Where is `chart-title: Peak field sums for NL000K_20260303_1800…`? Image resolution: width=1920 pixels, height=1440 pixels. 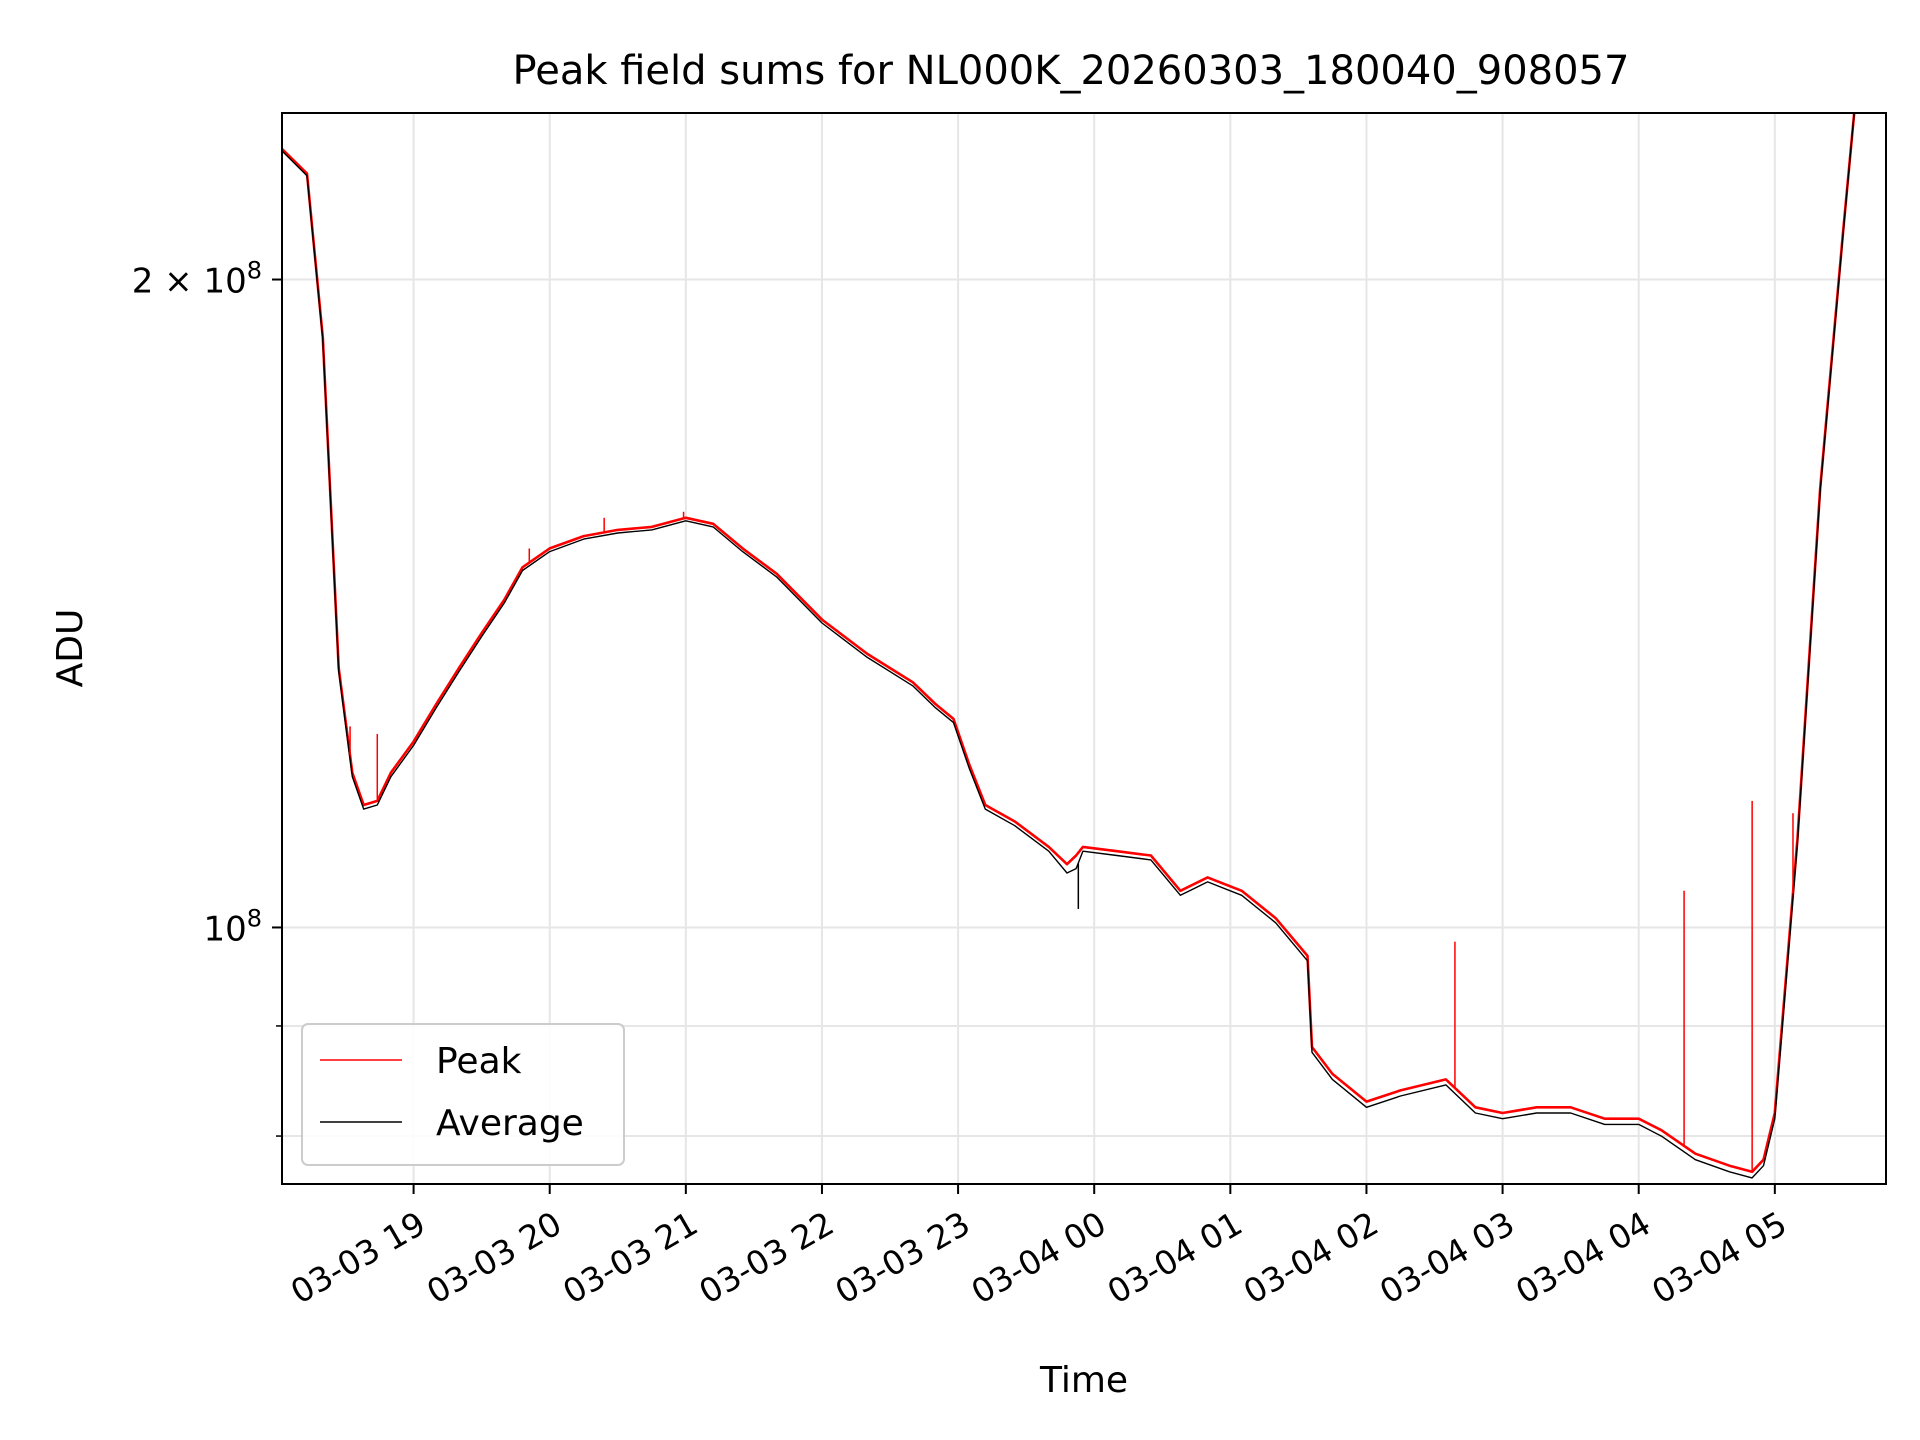
chart-title: Peak field sums for NL000K_20260303_1800… is located at coordinates (1071, 71).